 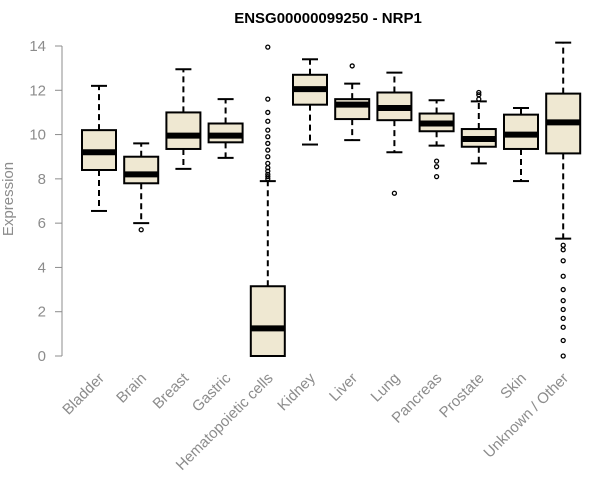 I want to click on y-tick-label: 0, so click(x=42, y=356).